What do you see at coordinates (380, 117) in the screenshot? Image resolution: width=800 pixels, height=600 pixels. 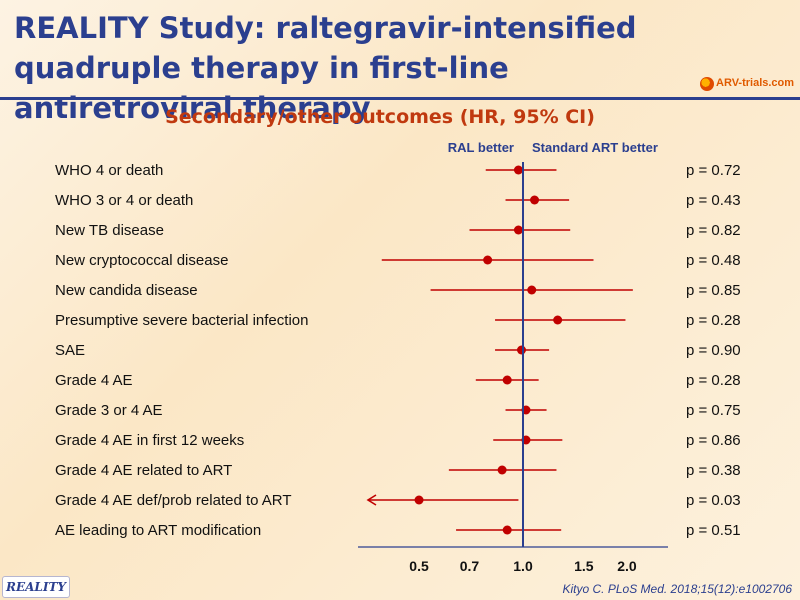 I see `chart-title: Secondary/other outcomes (HR, 95% CI)` at bounding box center [380, 117].